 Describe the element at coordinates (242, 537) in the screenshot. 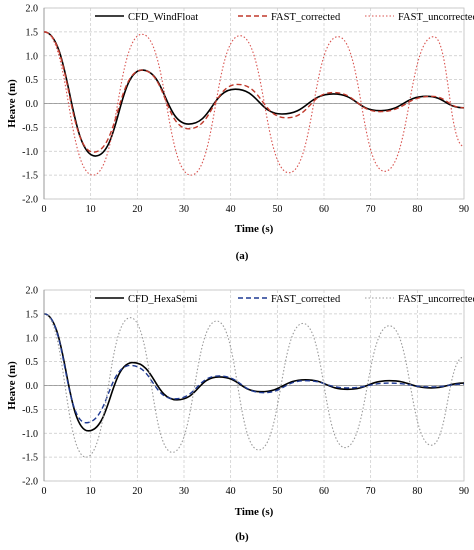

I see `panel-caption: (b)` at that location.